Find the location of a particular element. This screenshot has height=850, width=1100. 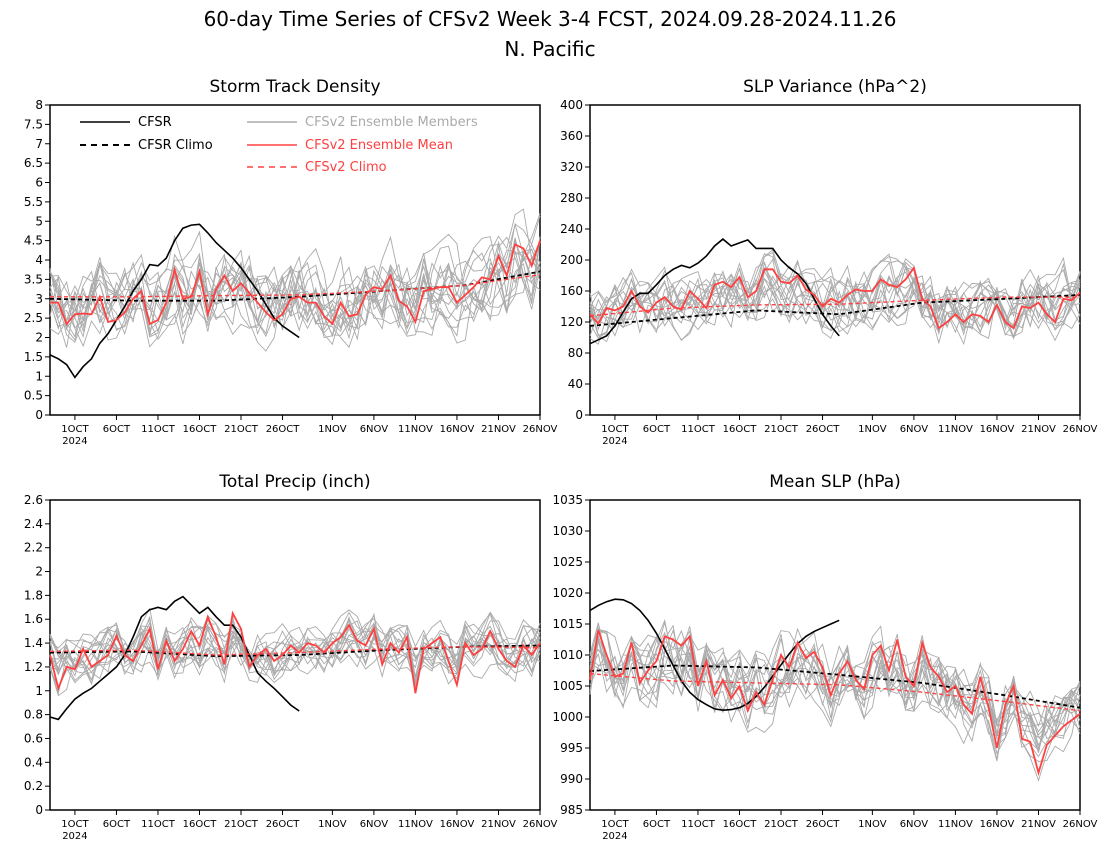

y-tick-label: 2 is located at coordinates (39, 338).